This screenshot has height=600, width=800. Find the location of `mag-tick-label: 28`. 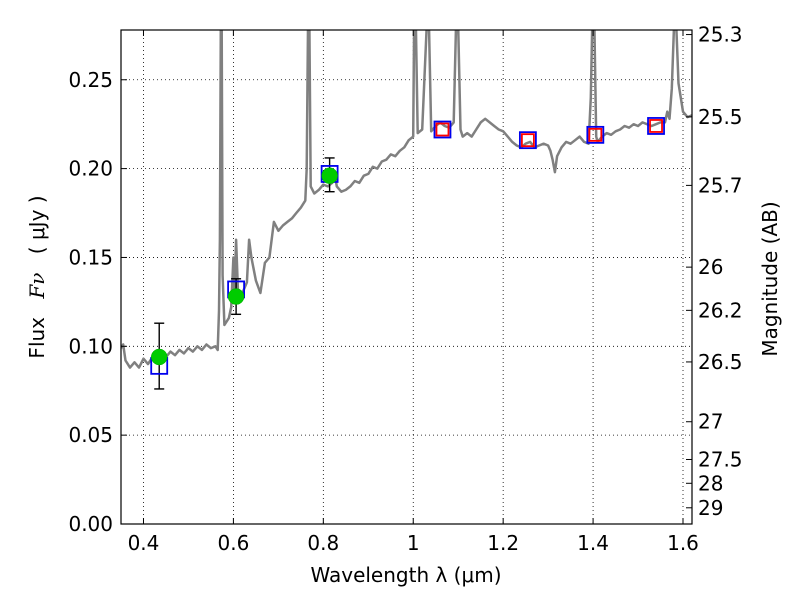

mag-tick-label: 28 is located at coordinates (710, 483).